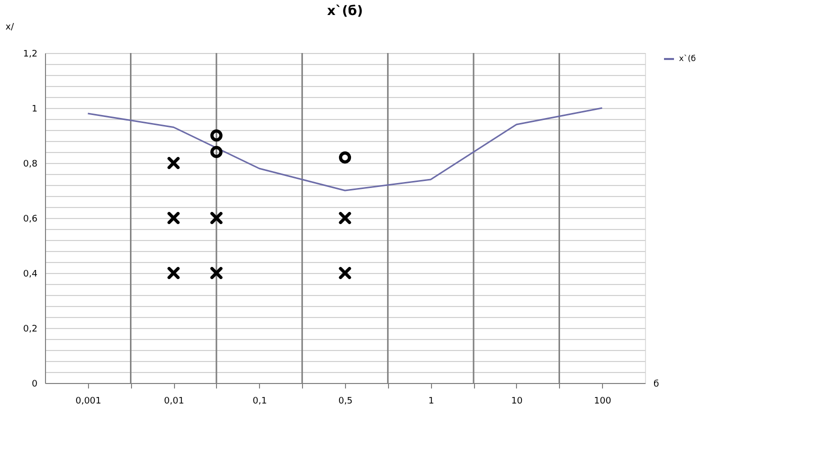 The image size is (818, 466). What do you see at coordinates (35, 385) in the screenshot?
I see `y-tick-label: 0` at bounding box center [35, 385].